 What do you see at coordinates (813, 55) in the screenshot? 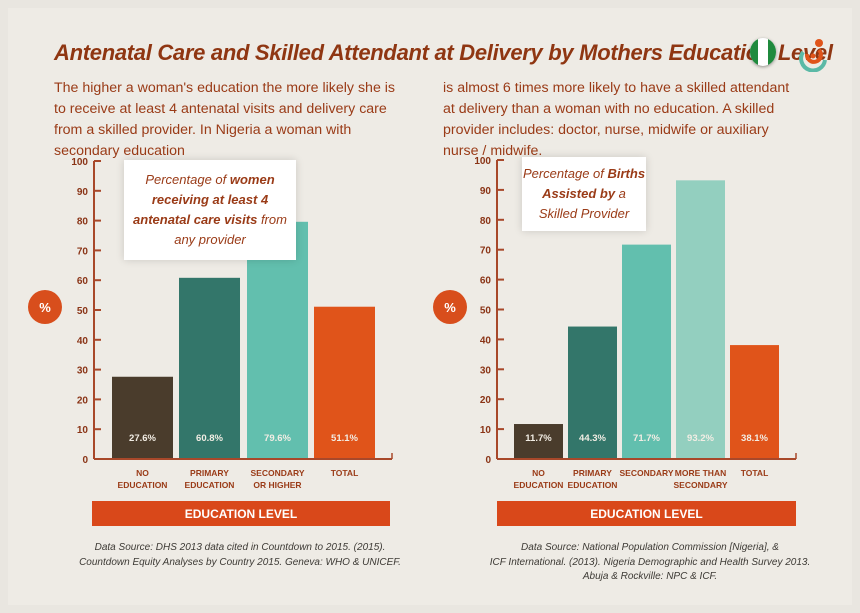
I see `logo-icon` at bounding box center [813, 55].